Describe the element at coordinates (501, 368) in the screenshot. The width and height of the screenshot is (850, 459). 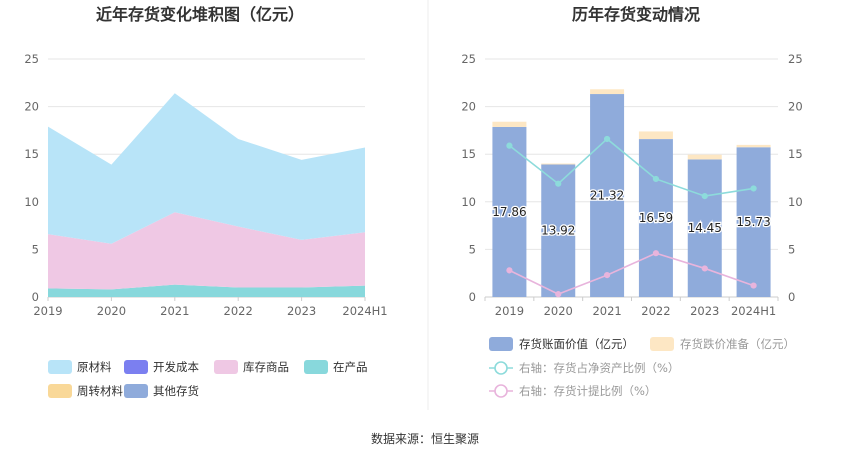
I see `legend-marker-net_asset_ratio_line` at that location.